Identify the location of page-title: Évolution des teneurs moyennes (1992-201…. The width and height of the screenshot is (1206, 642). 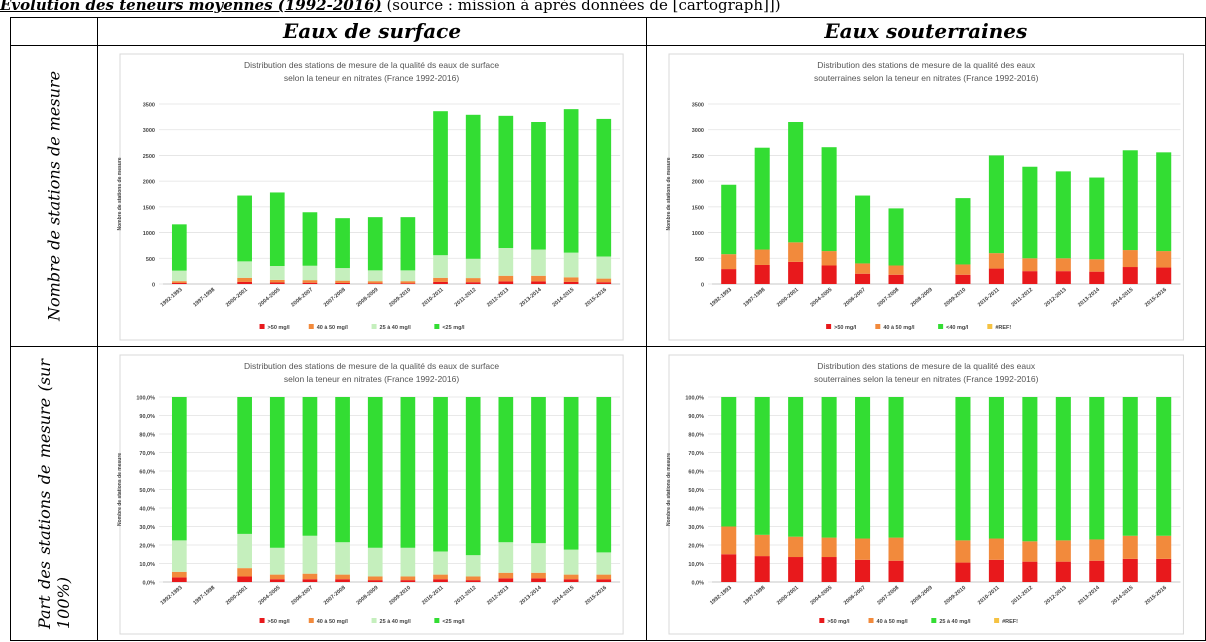
(191, 7).